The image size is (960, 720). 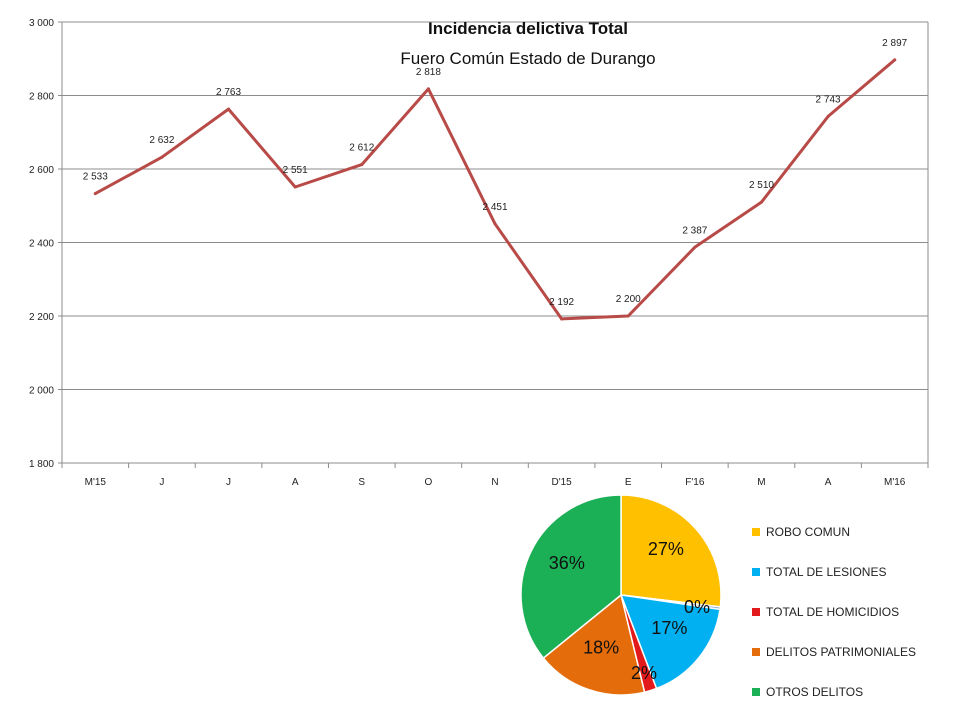 What do you see at coordinates (601, 648) in the screenshot?
I see `pie-slice-label: 18%` at bounding box center [601, 648].